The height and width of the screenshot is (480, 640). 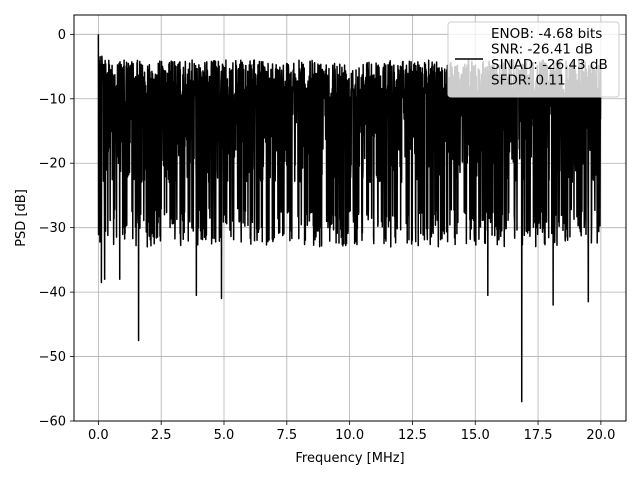 What do you see at coordinates (224, 435) in the screenshot?
I see `x-tick-label: 5.0` at bounding box center [224, 435].